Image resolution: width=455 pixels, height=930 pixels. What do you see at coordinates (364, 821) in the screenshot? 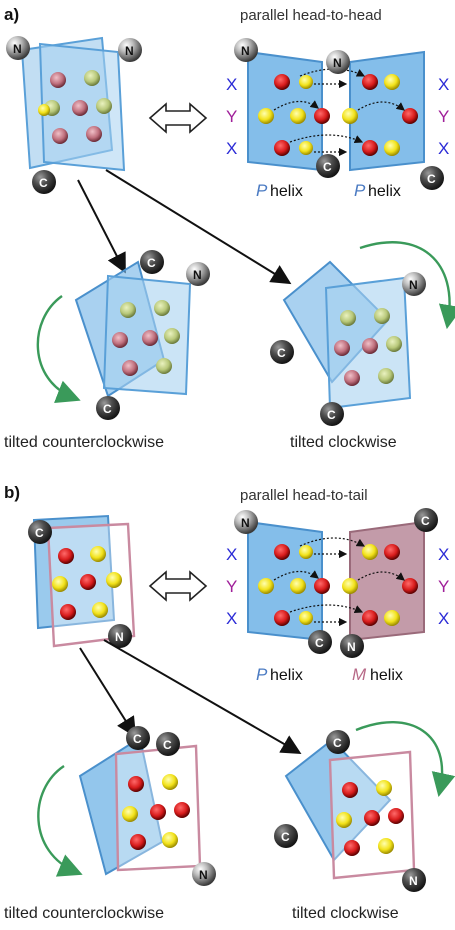
I see `tilted-clockwise-b: C C N tilted clockwise` at bounding box center [364, 821].